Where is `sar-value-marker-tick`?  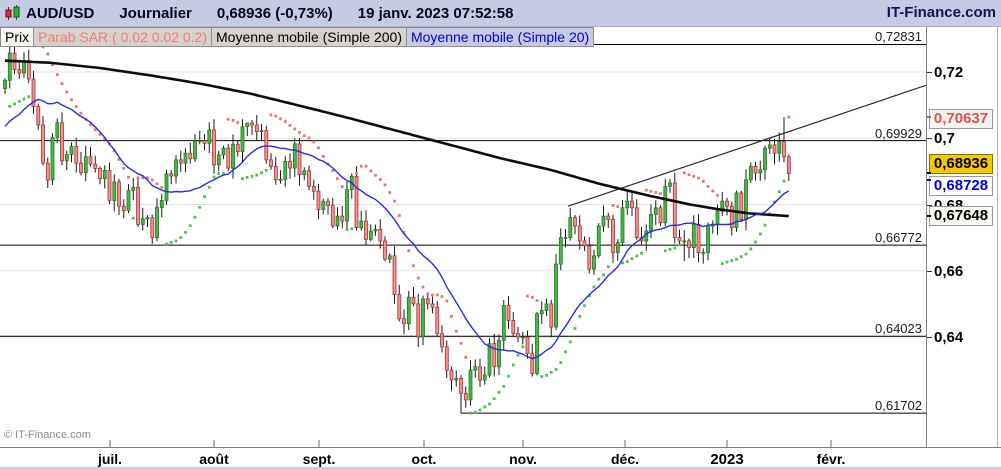
sar-value-marker-tick is located at coordinates (929, 117).